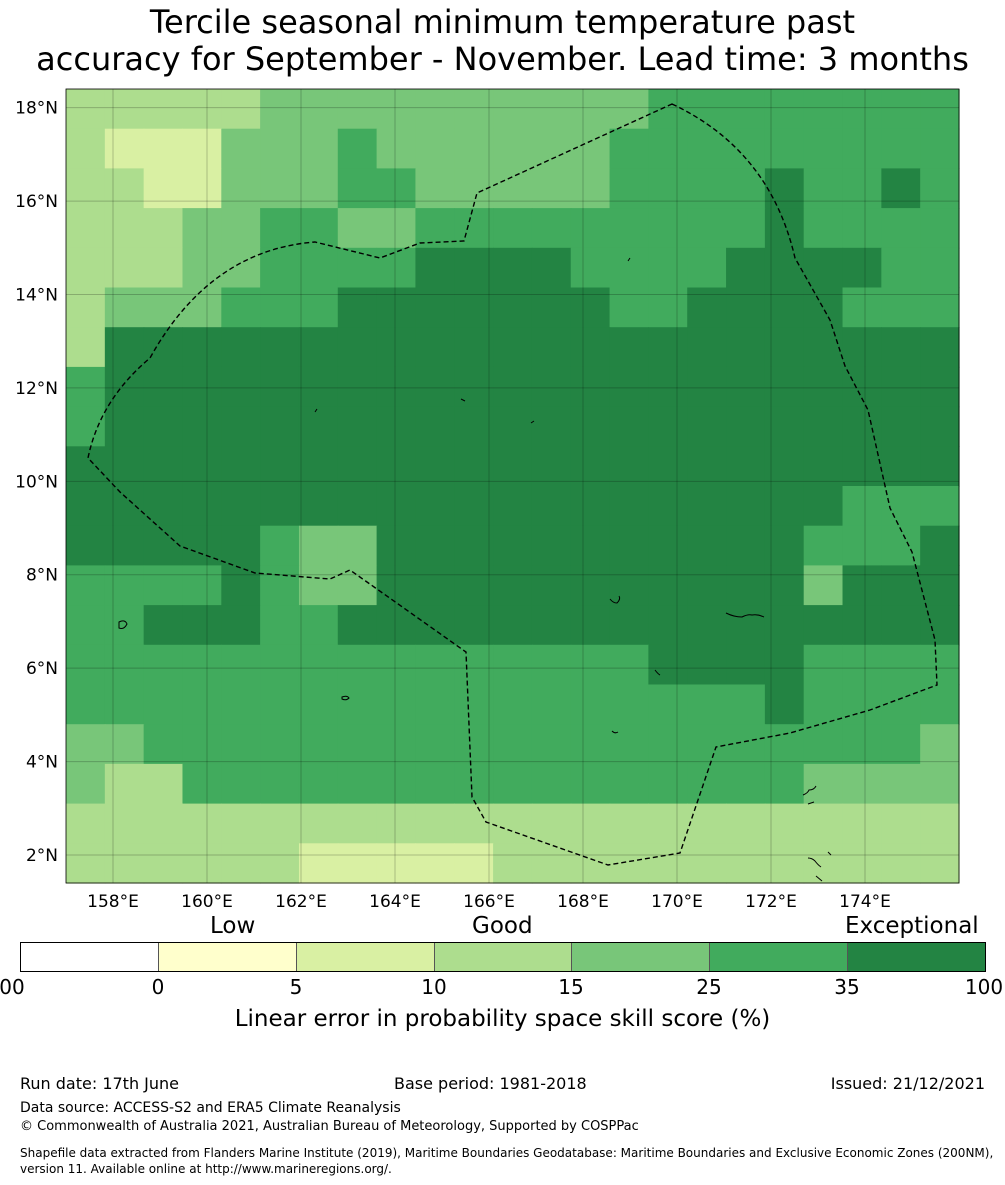 This screenshot has width=1005, height=1185. Describe the element at coordinates (847, 987) in the screenshot. I see `colorbar-tick-label: 35` at that location.